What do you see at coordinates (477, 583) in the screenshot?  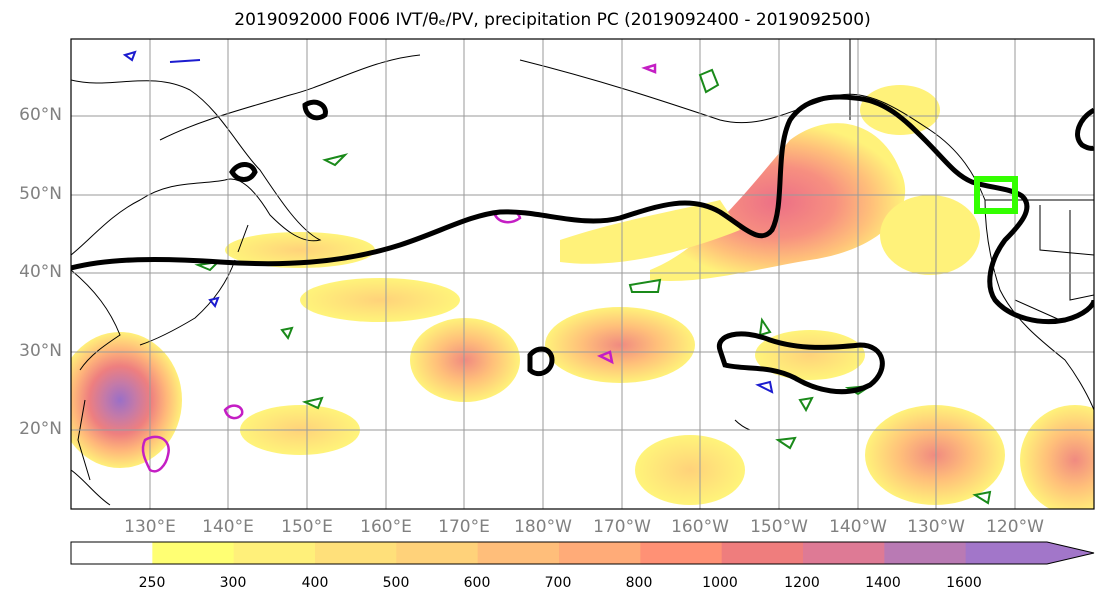 I see `colorbar-tick: 600` at bounding box center [477, 583].